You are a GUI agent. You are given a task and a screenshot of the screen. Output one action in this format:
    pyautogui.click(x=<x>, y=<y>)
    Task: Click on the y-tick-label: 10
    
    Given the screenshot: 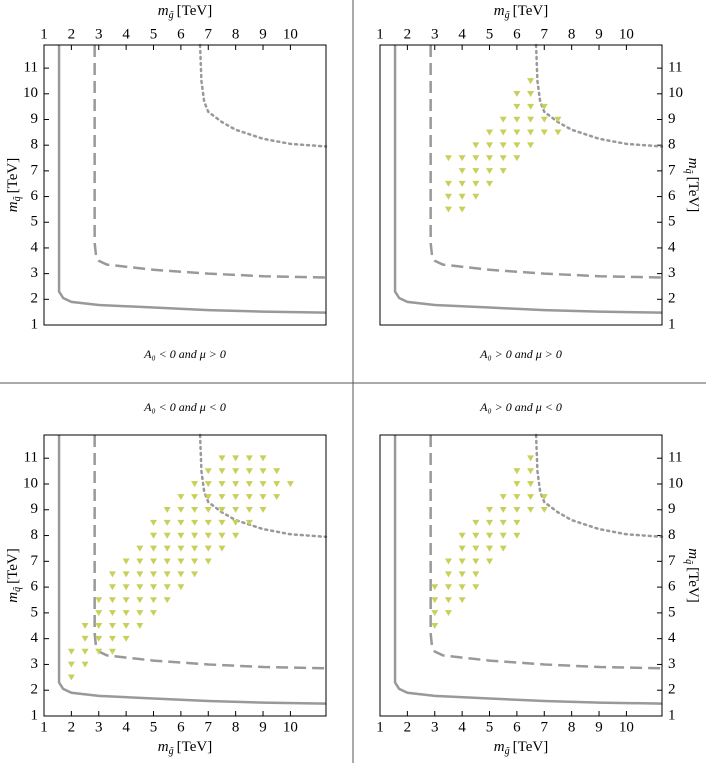 What is the action you would take?
    pyautogui.click(x=30, y=93)
    